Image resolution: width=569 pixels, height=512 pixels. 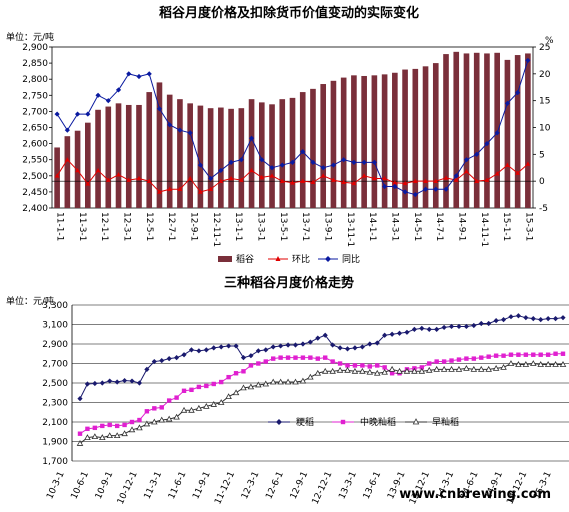 What do you see at coordinates (545, 129) in the screenshot?
I see `chart1-right-tick-label: 10` at bounding box center [545, 129].